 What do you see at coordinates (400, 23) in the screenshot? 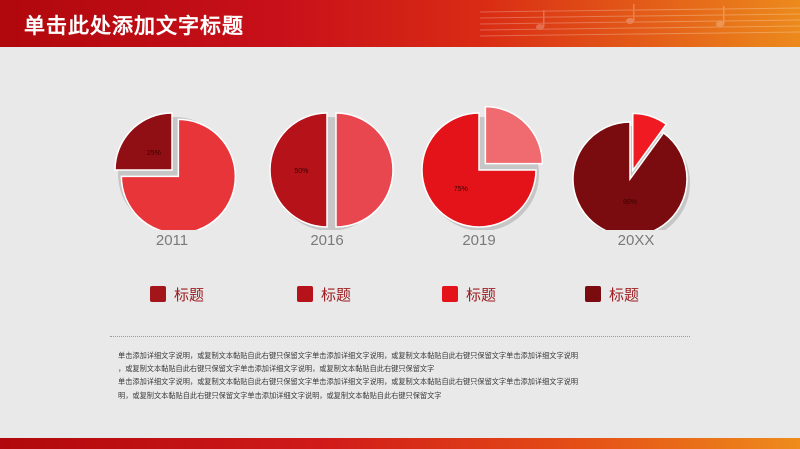
I see `header-bar: 单击此处添加文字标题` at bounding box center [400, 23].